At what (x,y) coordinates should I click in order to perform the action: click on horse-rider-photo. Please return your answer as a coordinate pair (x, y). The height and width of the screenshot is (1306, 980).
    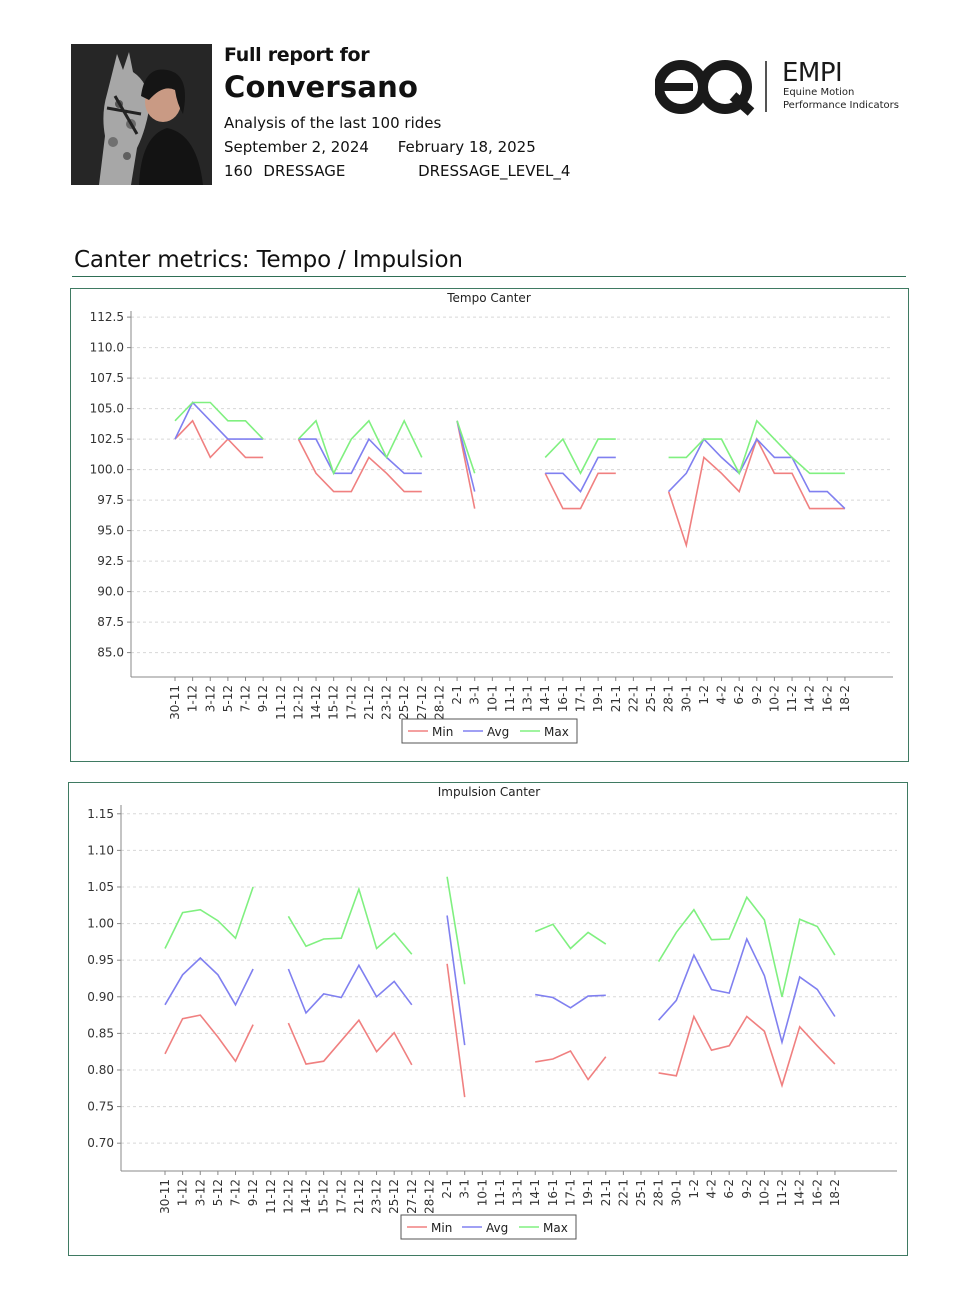
    Looking at the image, I should click on (141, 114).